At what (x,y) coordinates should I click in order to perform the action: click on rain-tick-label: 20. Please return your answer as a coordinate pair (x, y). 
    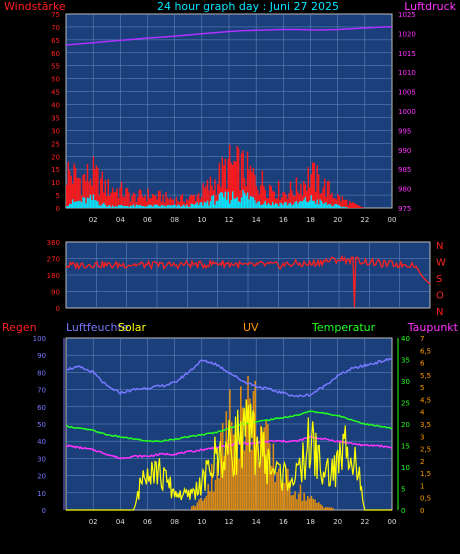
    Looking at the image, I should click on (41, 477).